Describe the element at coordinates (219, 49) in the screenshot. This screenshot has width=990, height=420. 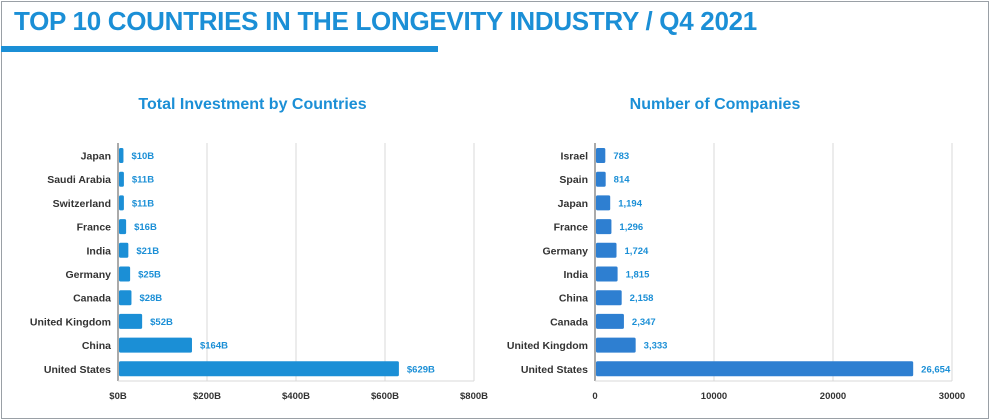
I see `title-underline` at that location.